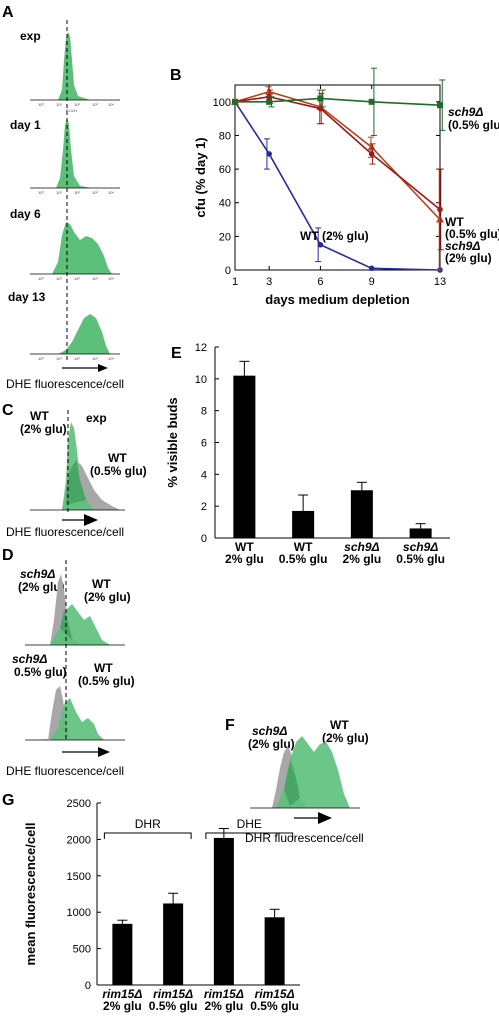 This screenshot has height=1017, width=499. Describe the element at coordinates (372, 282) in the screenshot. I see `x-tick-label: 9` at that location.